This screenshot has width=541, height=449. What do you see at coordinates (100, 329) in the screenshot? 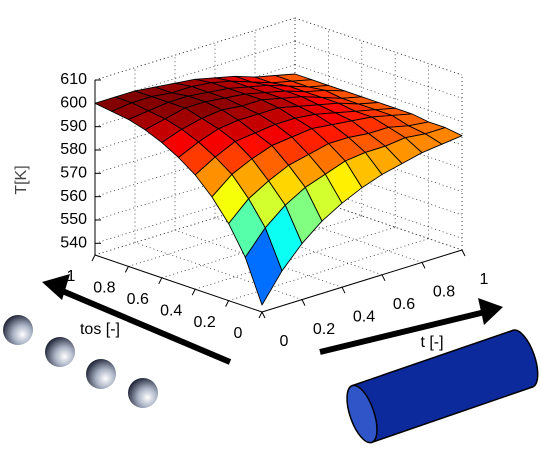
I see `y-axis-label: tos [-]` at bounding box center [100, 329].